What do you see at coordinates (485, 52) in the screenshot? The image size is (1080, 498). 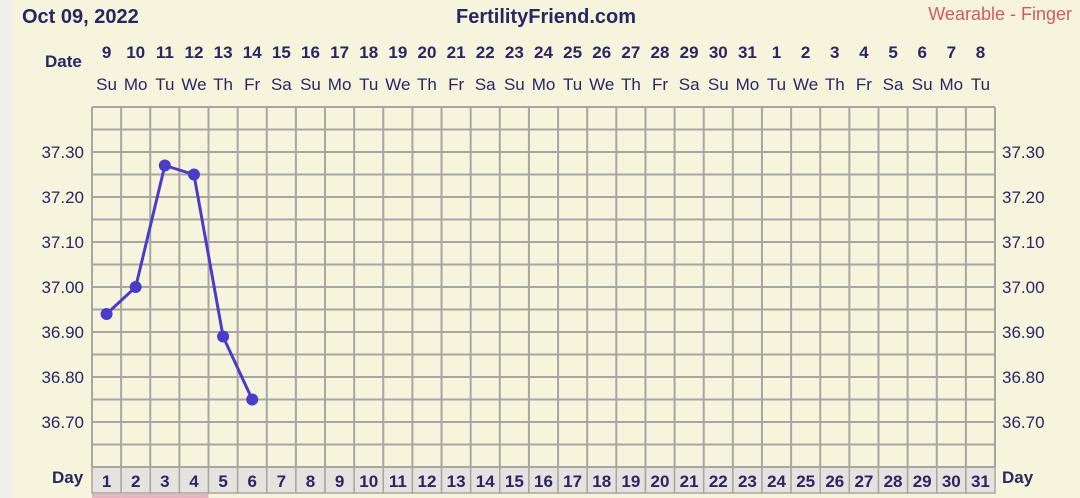 I see `date-number: 22` at bounding box center [485, 52].